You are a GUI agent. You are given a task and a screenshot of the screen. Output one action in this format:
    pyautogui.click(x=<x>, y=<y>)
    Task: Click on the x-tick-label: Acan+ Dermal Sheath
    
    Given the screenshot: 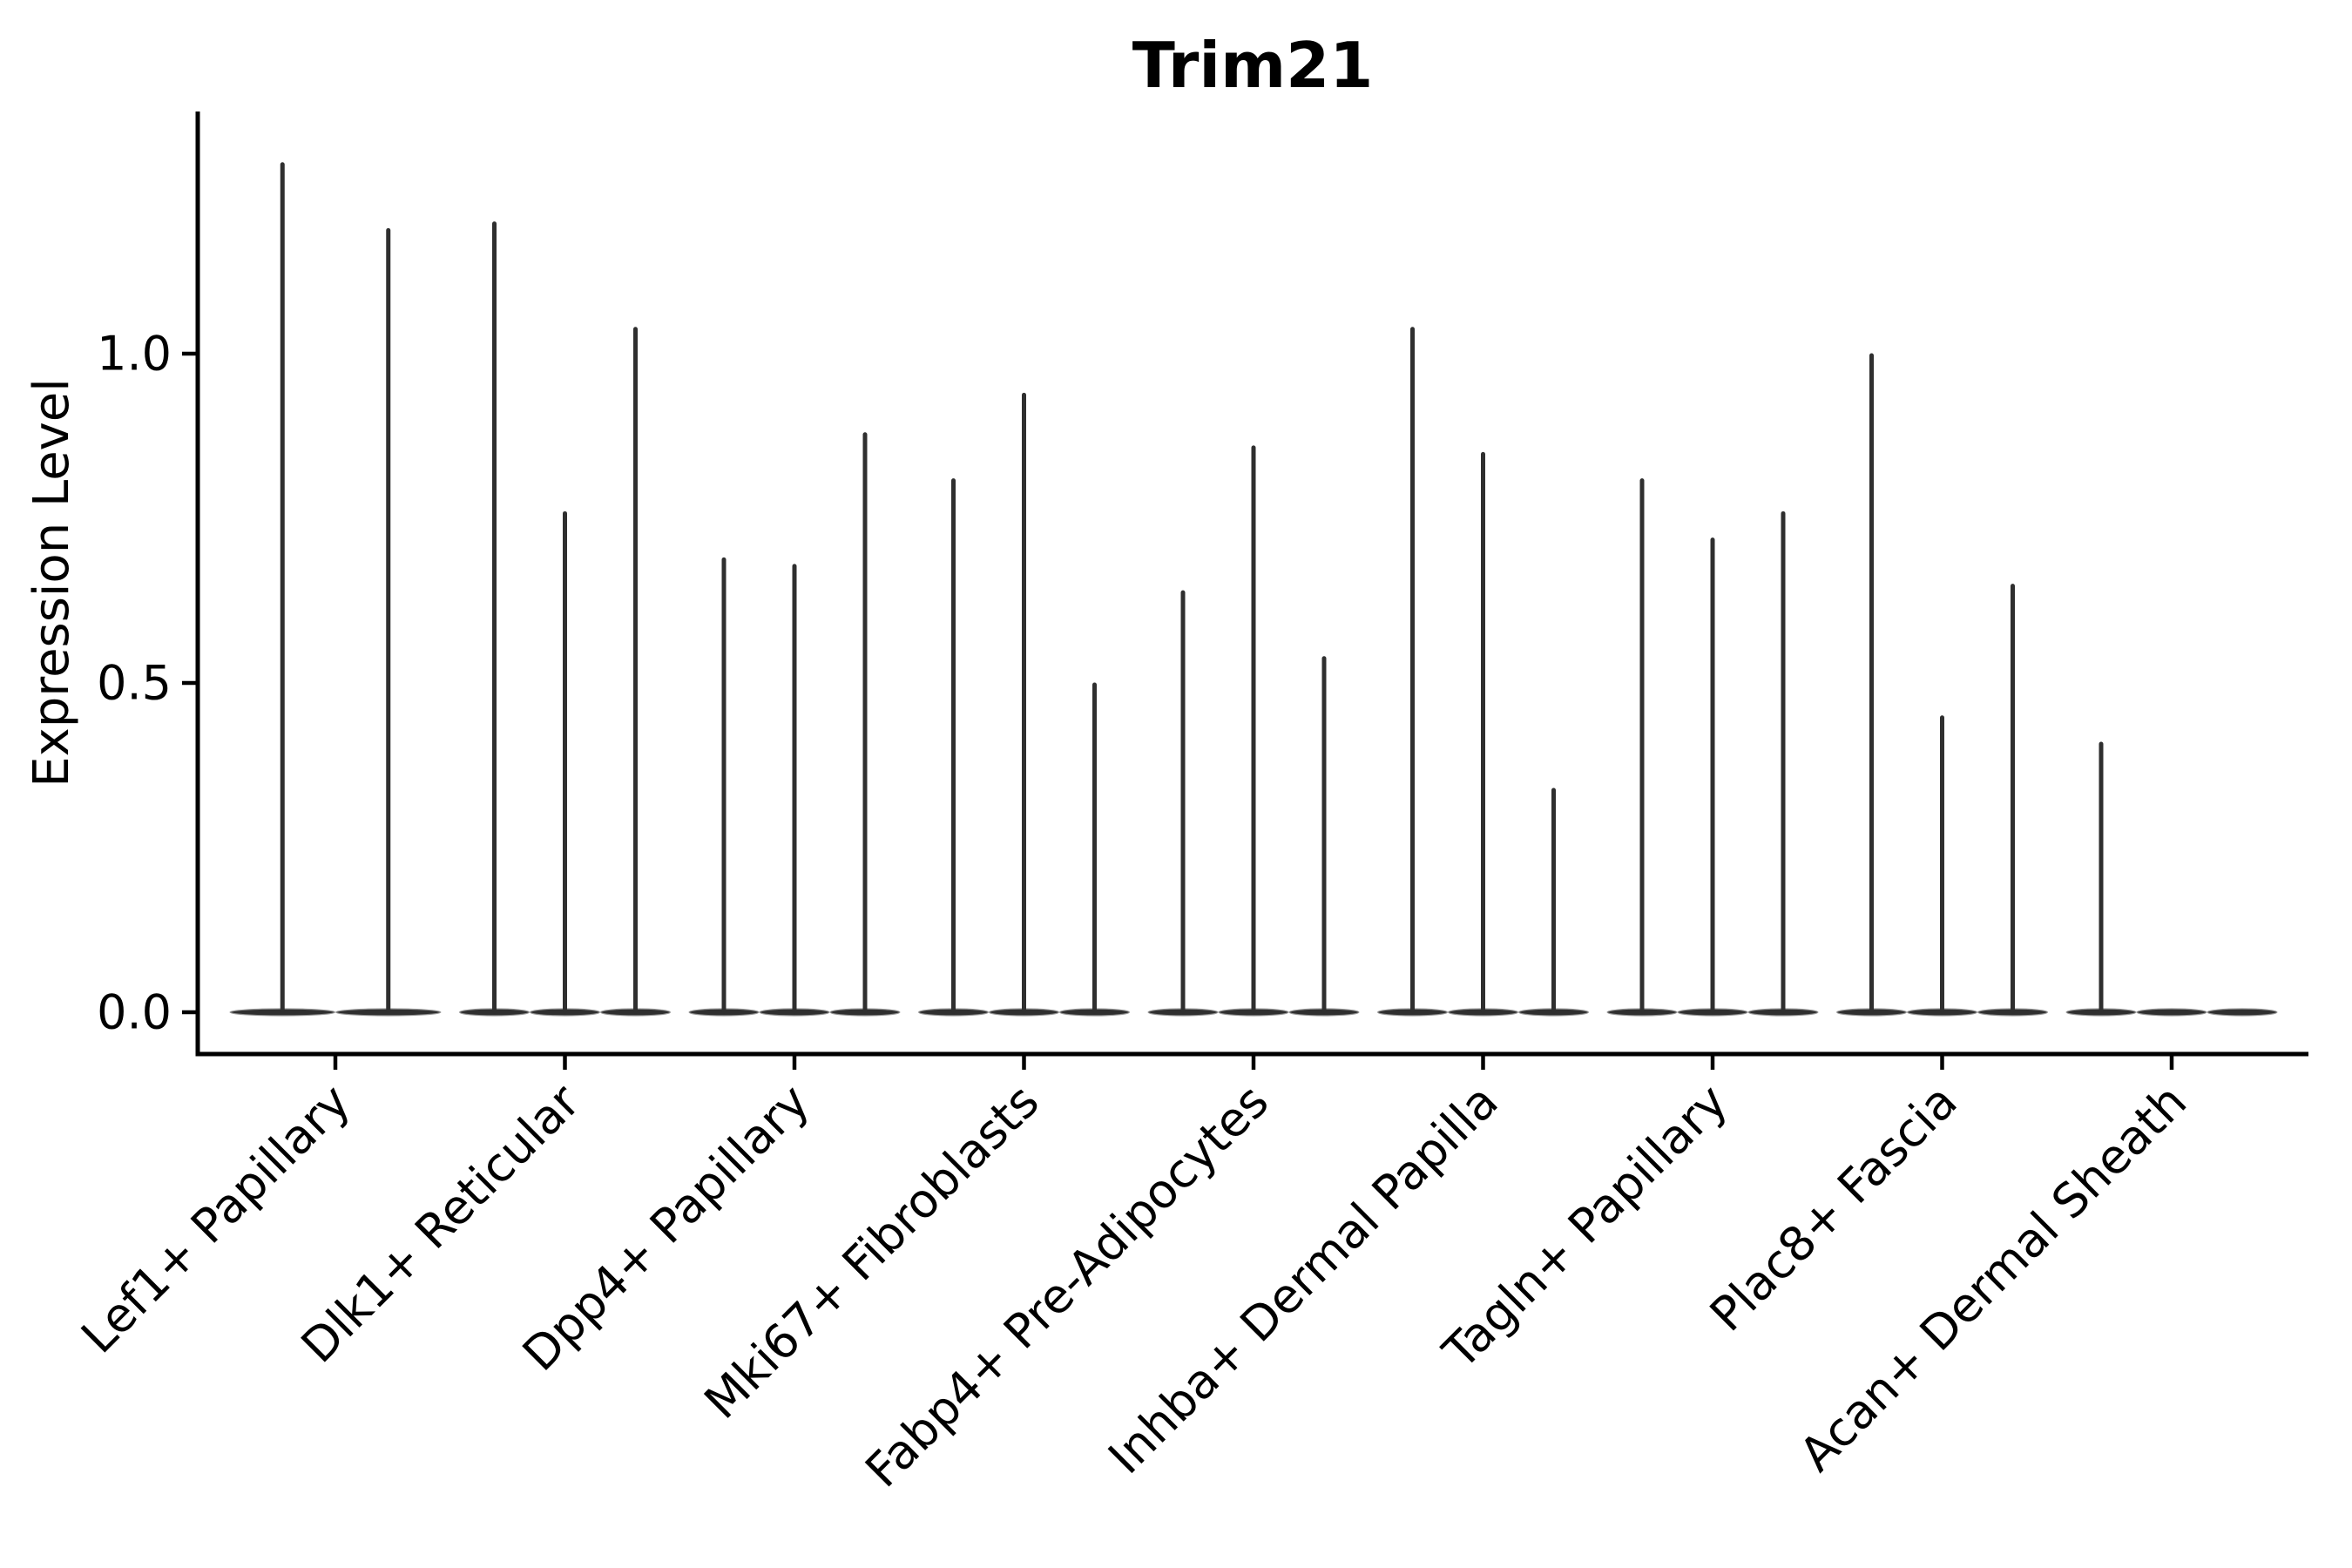 What is the action you would take?
    pyautogui.click(x=1993, y=1278)
    